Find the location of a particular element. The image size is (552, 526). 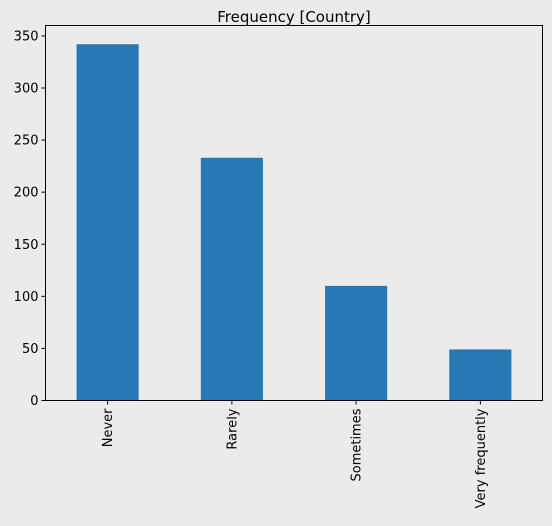

x-tick-label: Sometimes is located at coordinates (357, 444).